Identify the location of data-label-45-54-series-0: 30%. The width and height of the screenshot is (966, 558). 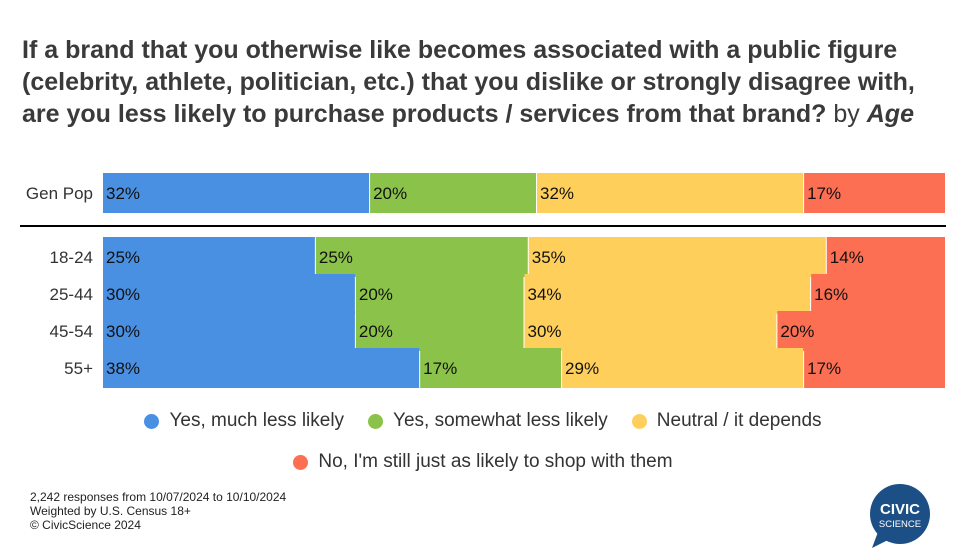
(123, 331).